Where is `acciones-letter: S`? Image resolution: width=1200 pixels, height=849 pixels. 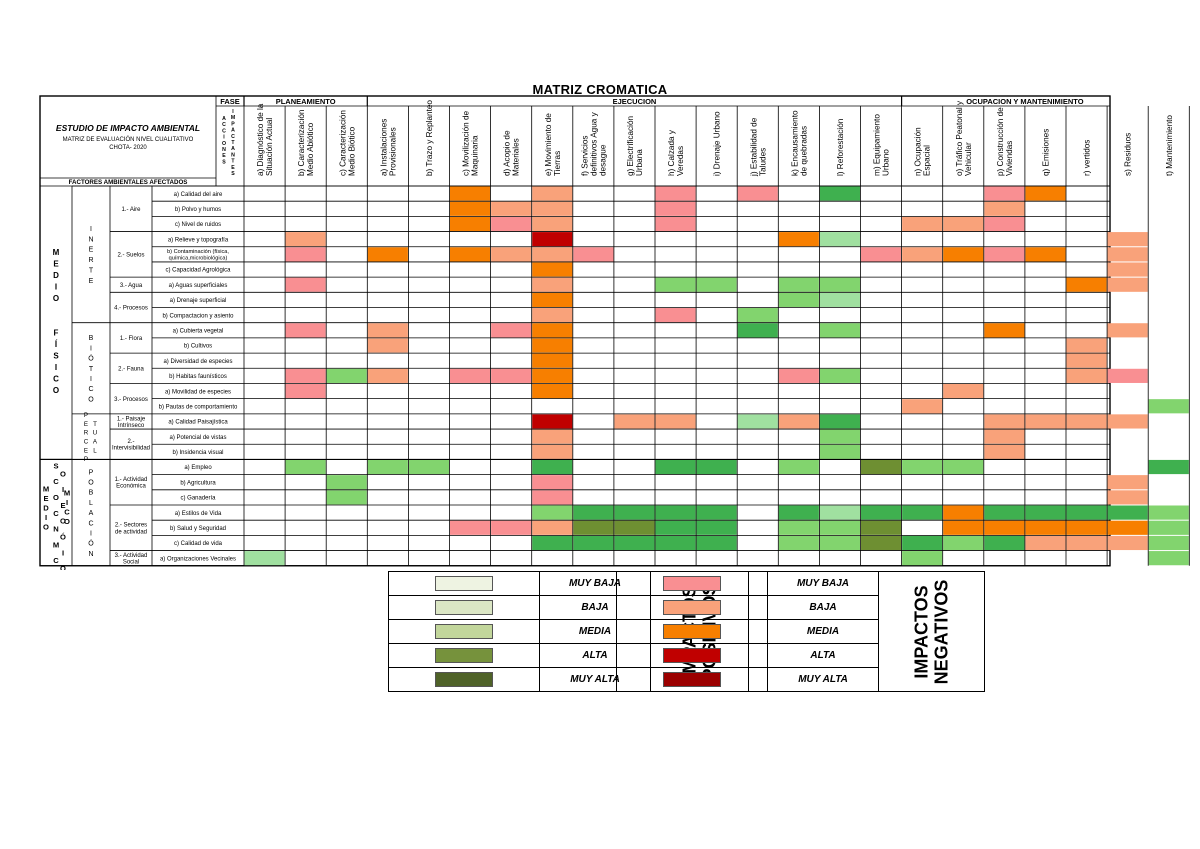
acciones-letter: S is located at coordinates (224, 162).